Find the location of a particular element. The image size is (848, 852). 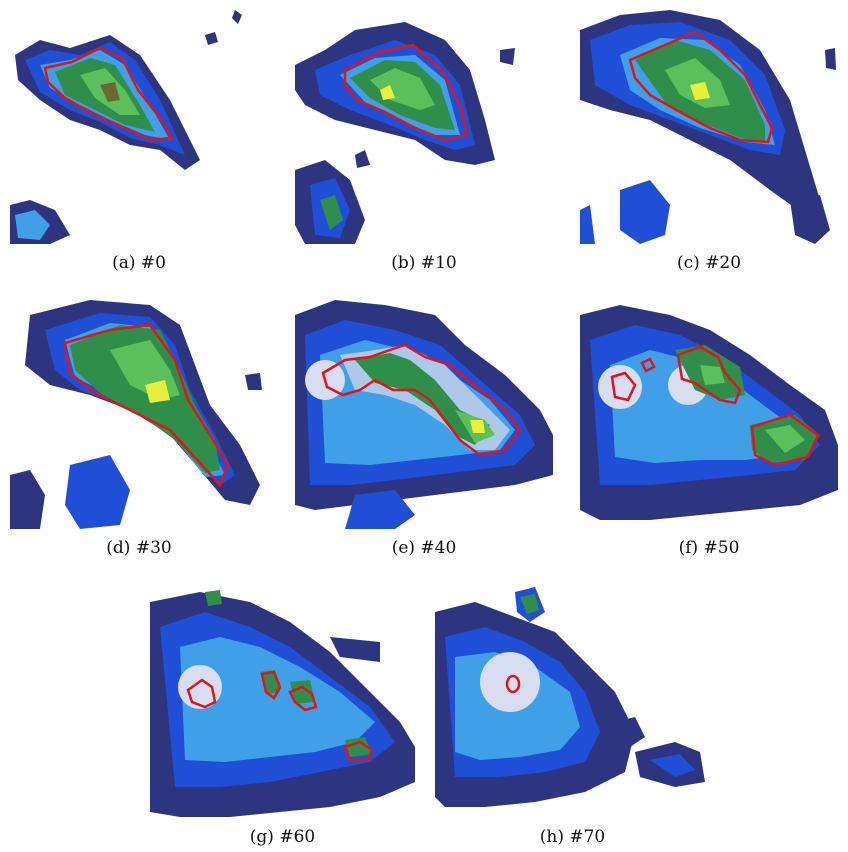

panel-caption: (c) #20 is located at coordinates (709, 263).